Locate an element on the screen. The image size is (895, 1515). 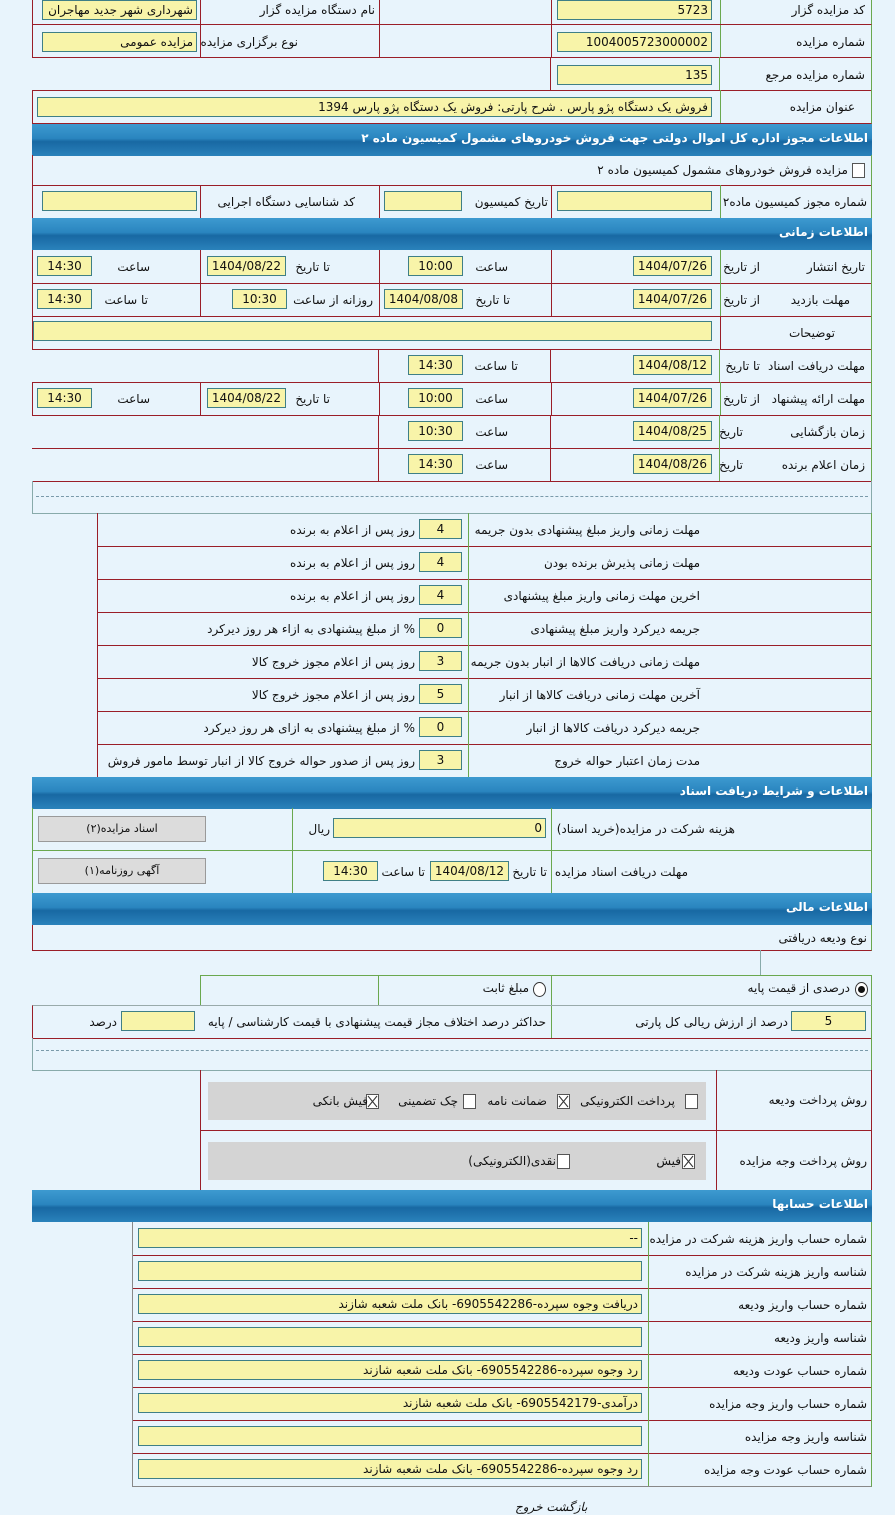
row-winner is located at coordinates (452, 465).